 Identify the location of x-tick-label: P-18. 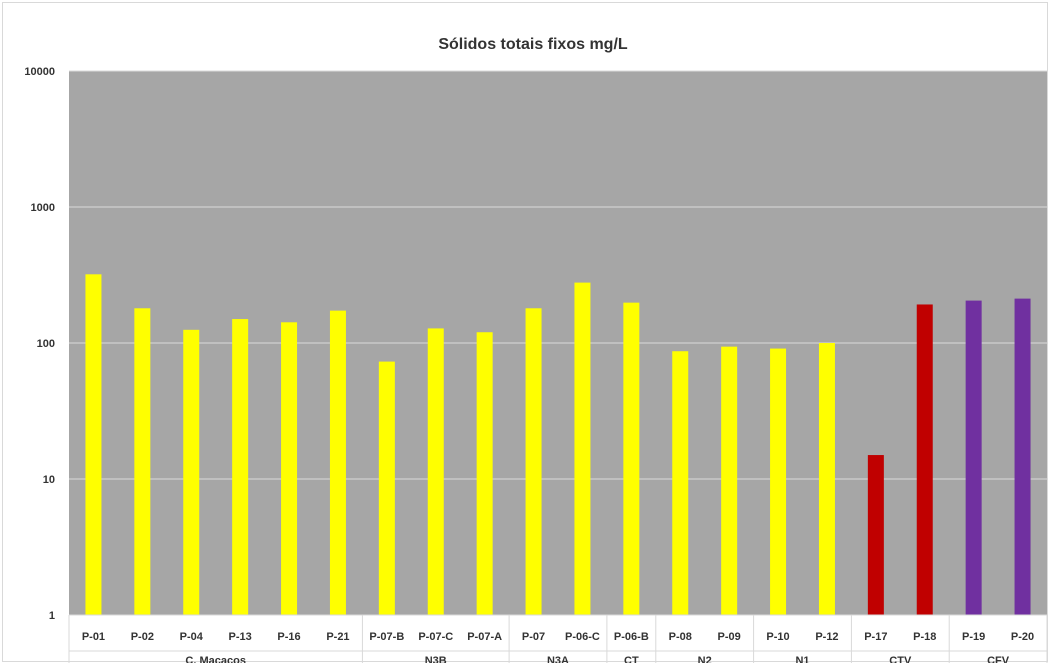
(924, 637).